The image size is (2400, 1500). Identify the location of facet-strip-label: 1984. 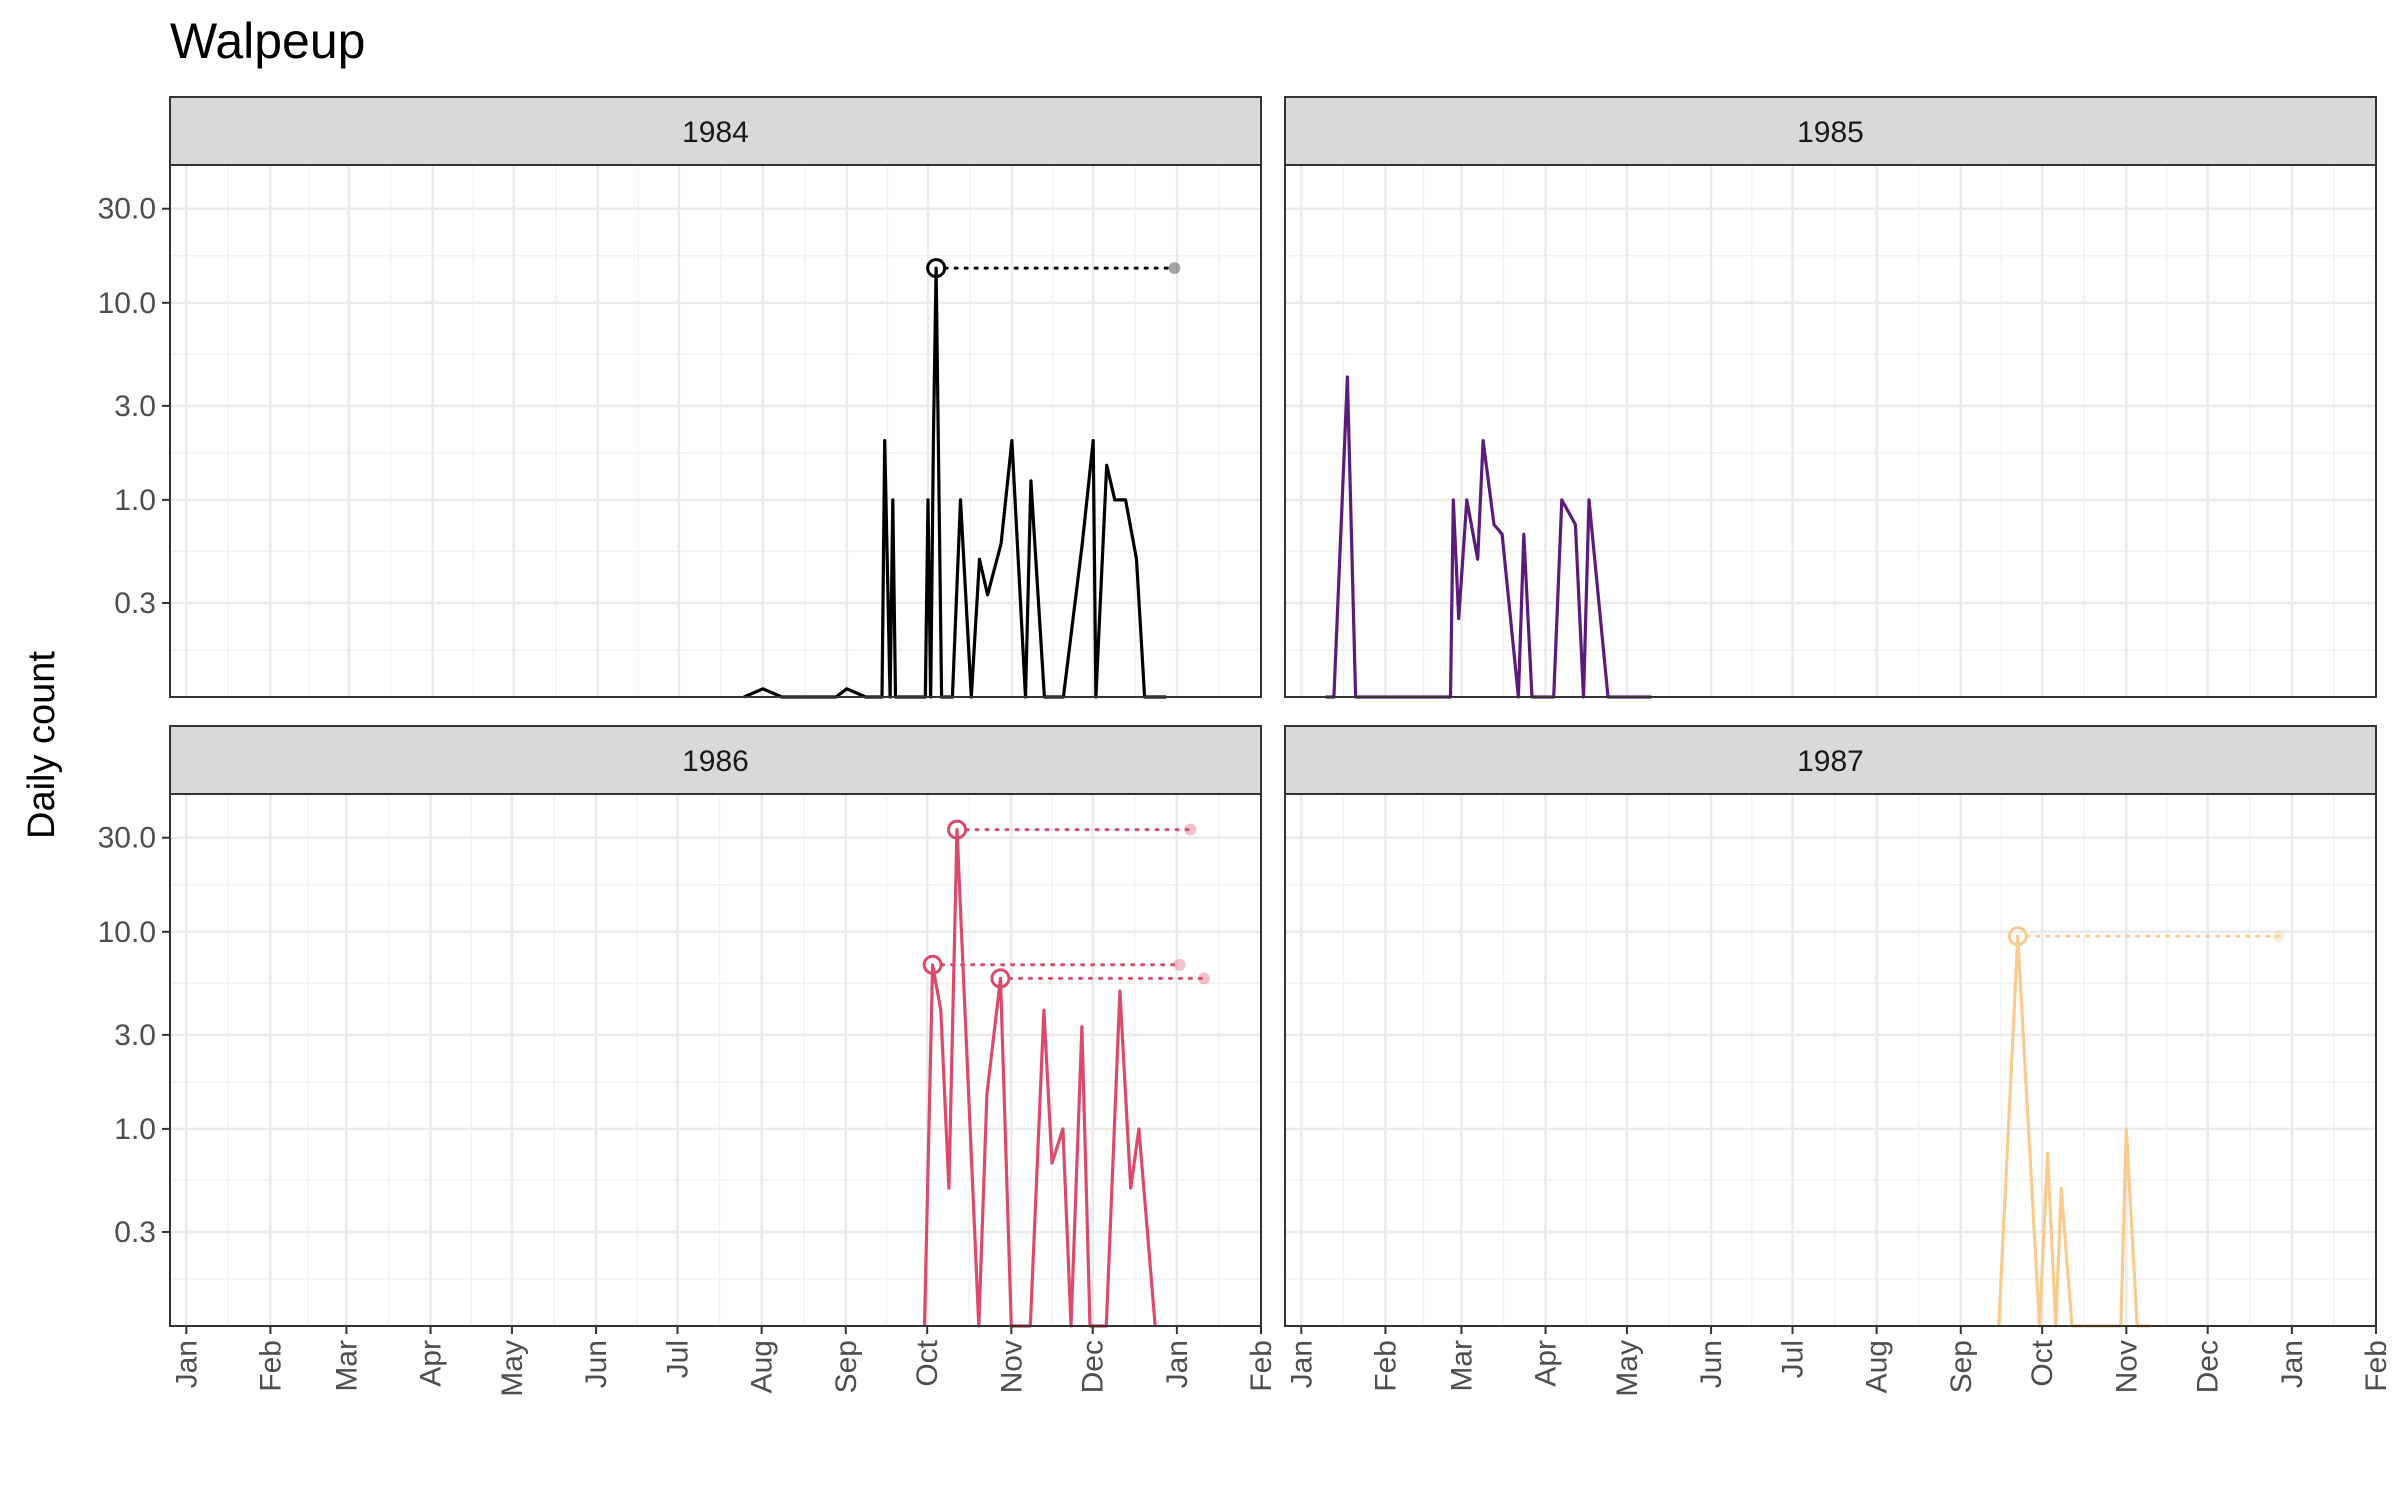
(715, 132).